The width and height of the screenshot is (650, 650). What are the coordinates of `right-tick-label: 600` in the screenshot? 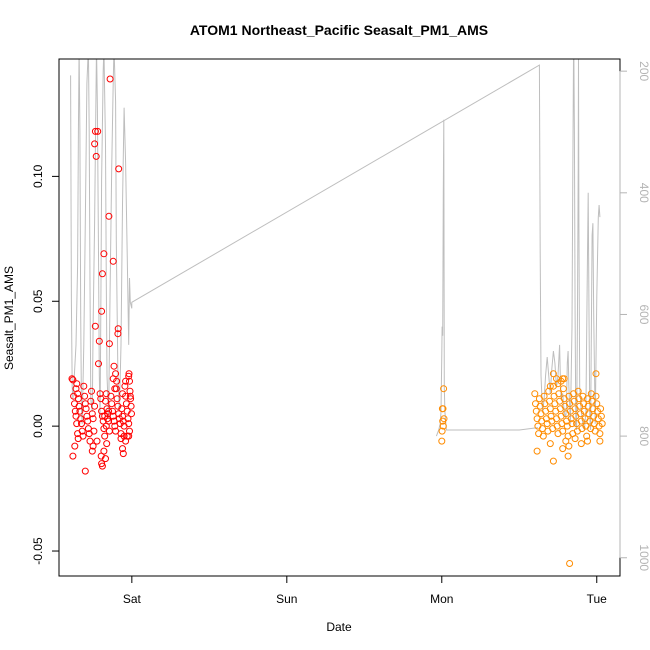 It's located at (643, 314).